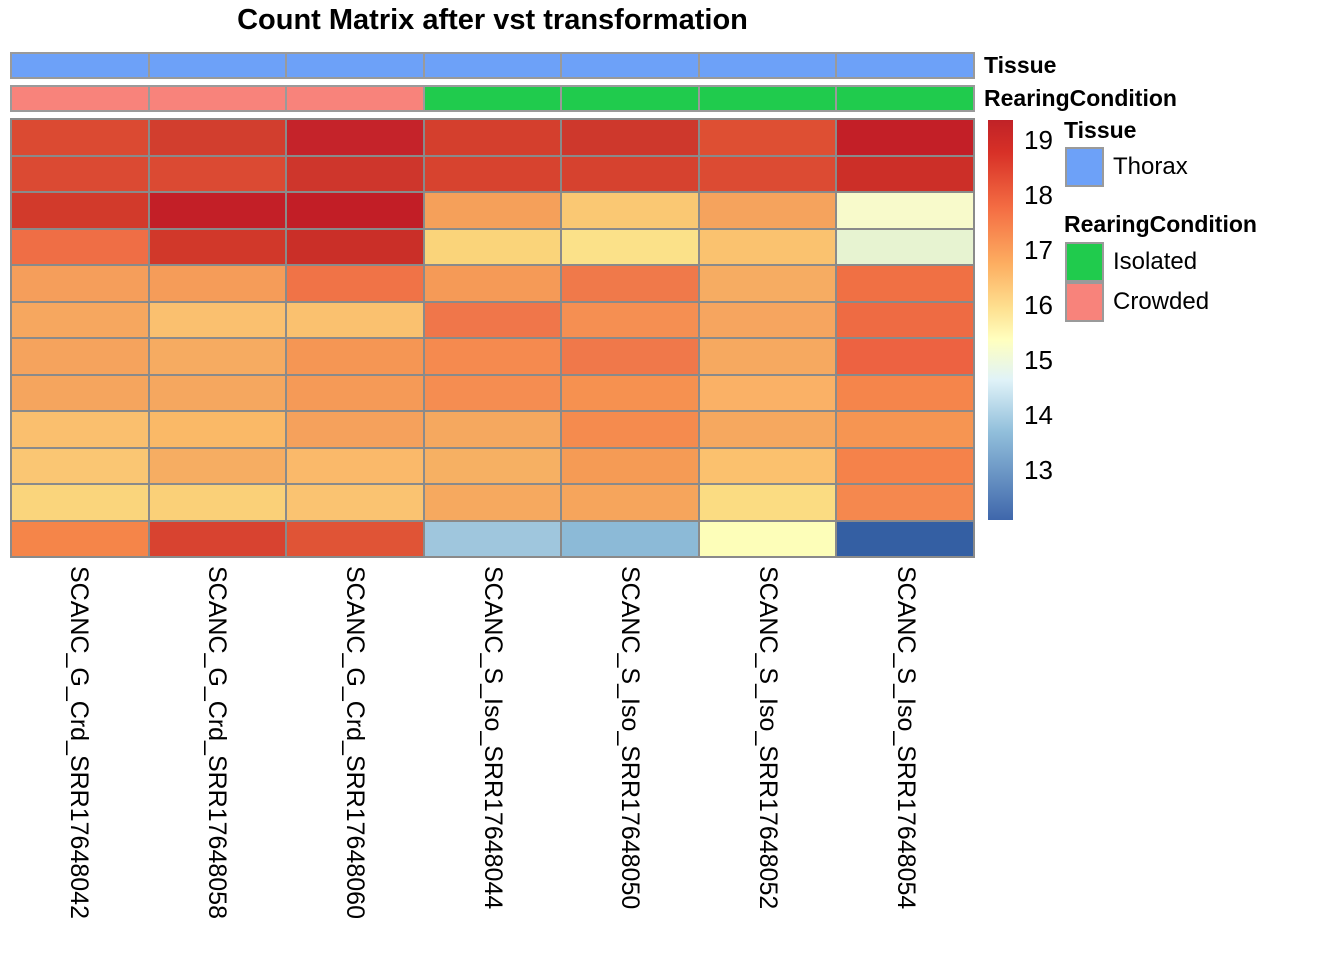 The image size is (1344, 960). What do you see at coordinates (906, 738) in the screenshot?
I see `column-label: SCANC_S_Iso_SRR17648054` at bounding box center [906, 738].